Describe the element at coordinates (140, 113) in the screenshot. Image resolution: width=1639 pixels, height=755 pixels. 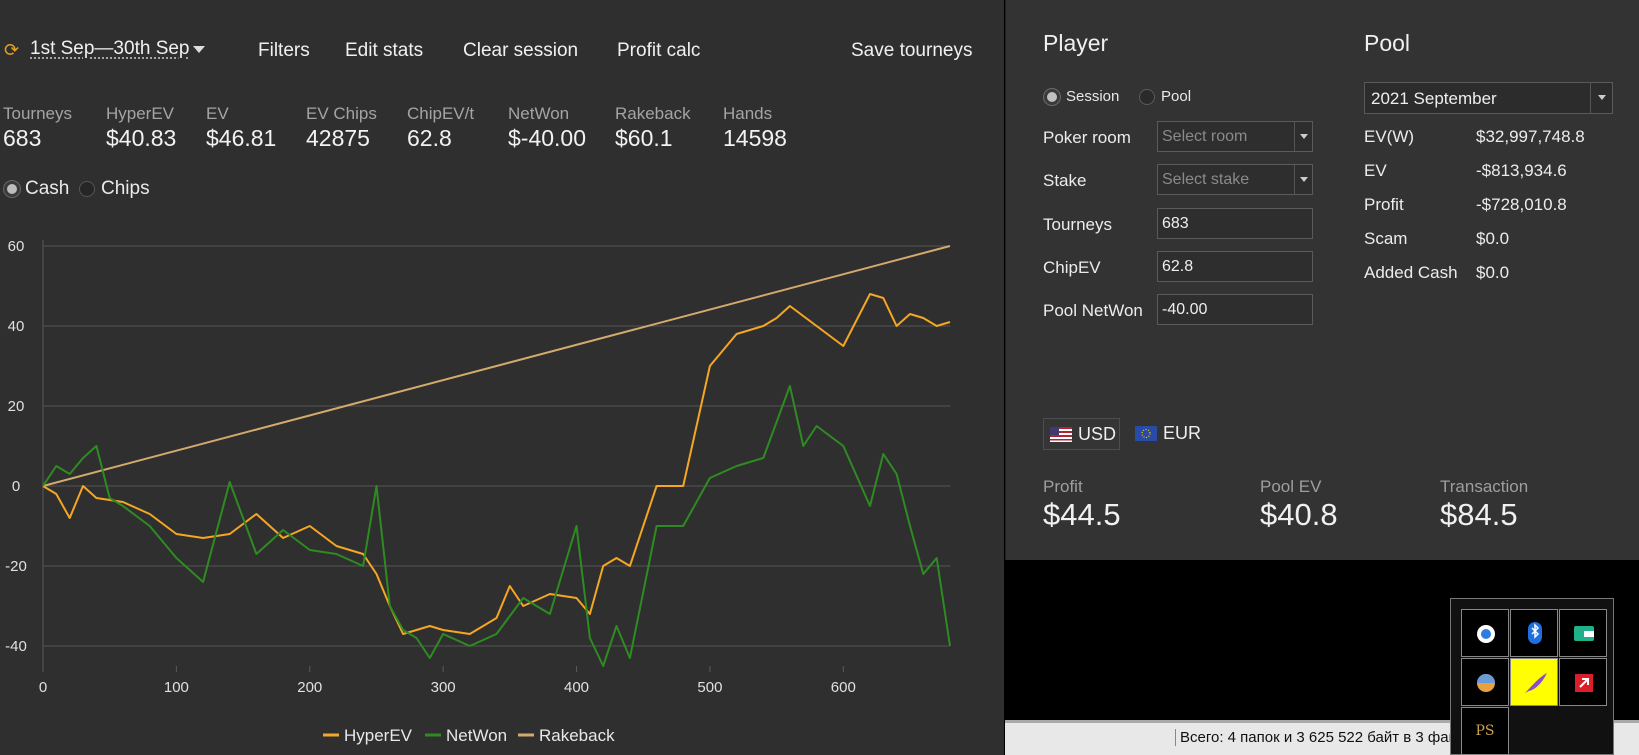
I see `stat-label: HyperEV` at that location.